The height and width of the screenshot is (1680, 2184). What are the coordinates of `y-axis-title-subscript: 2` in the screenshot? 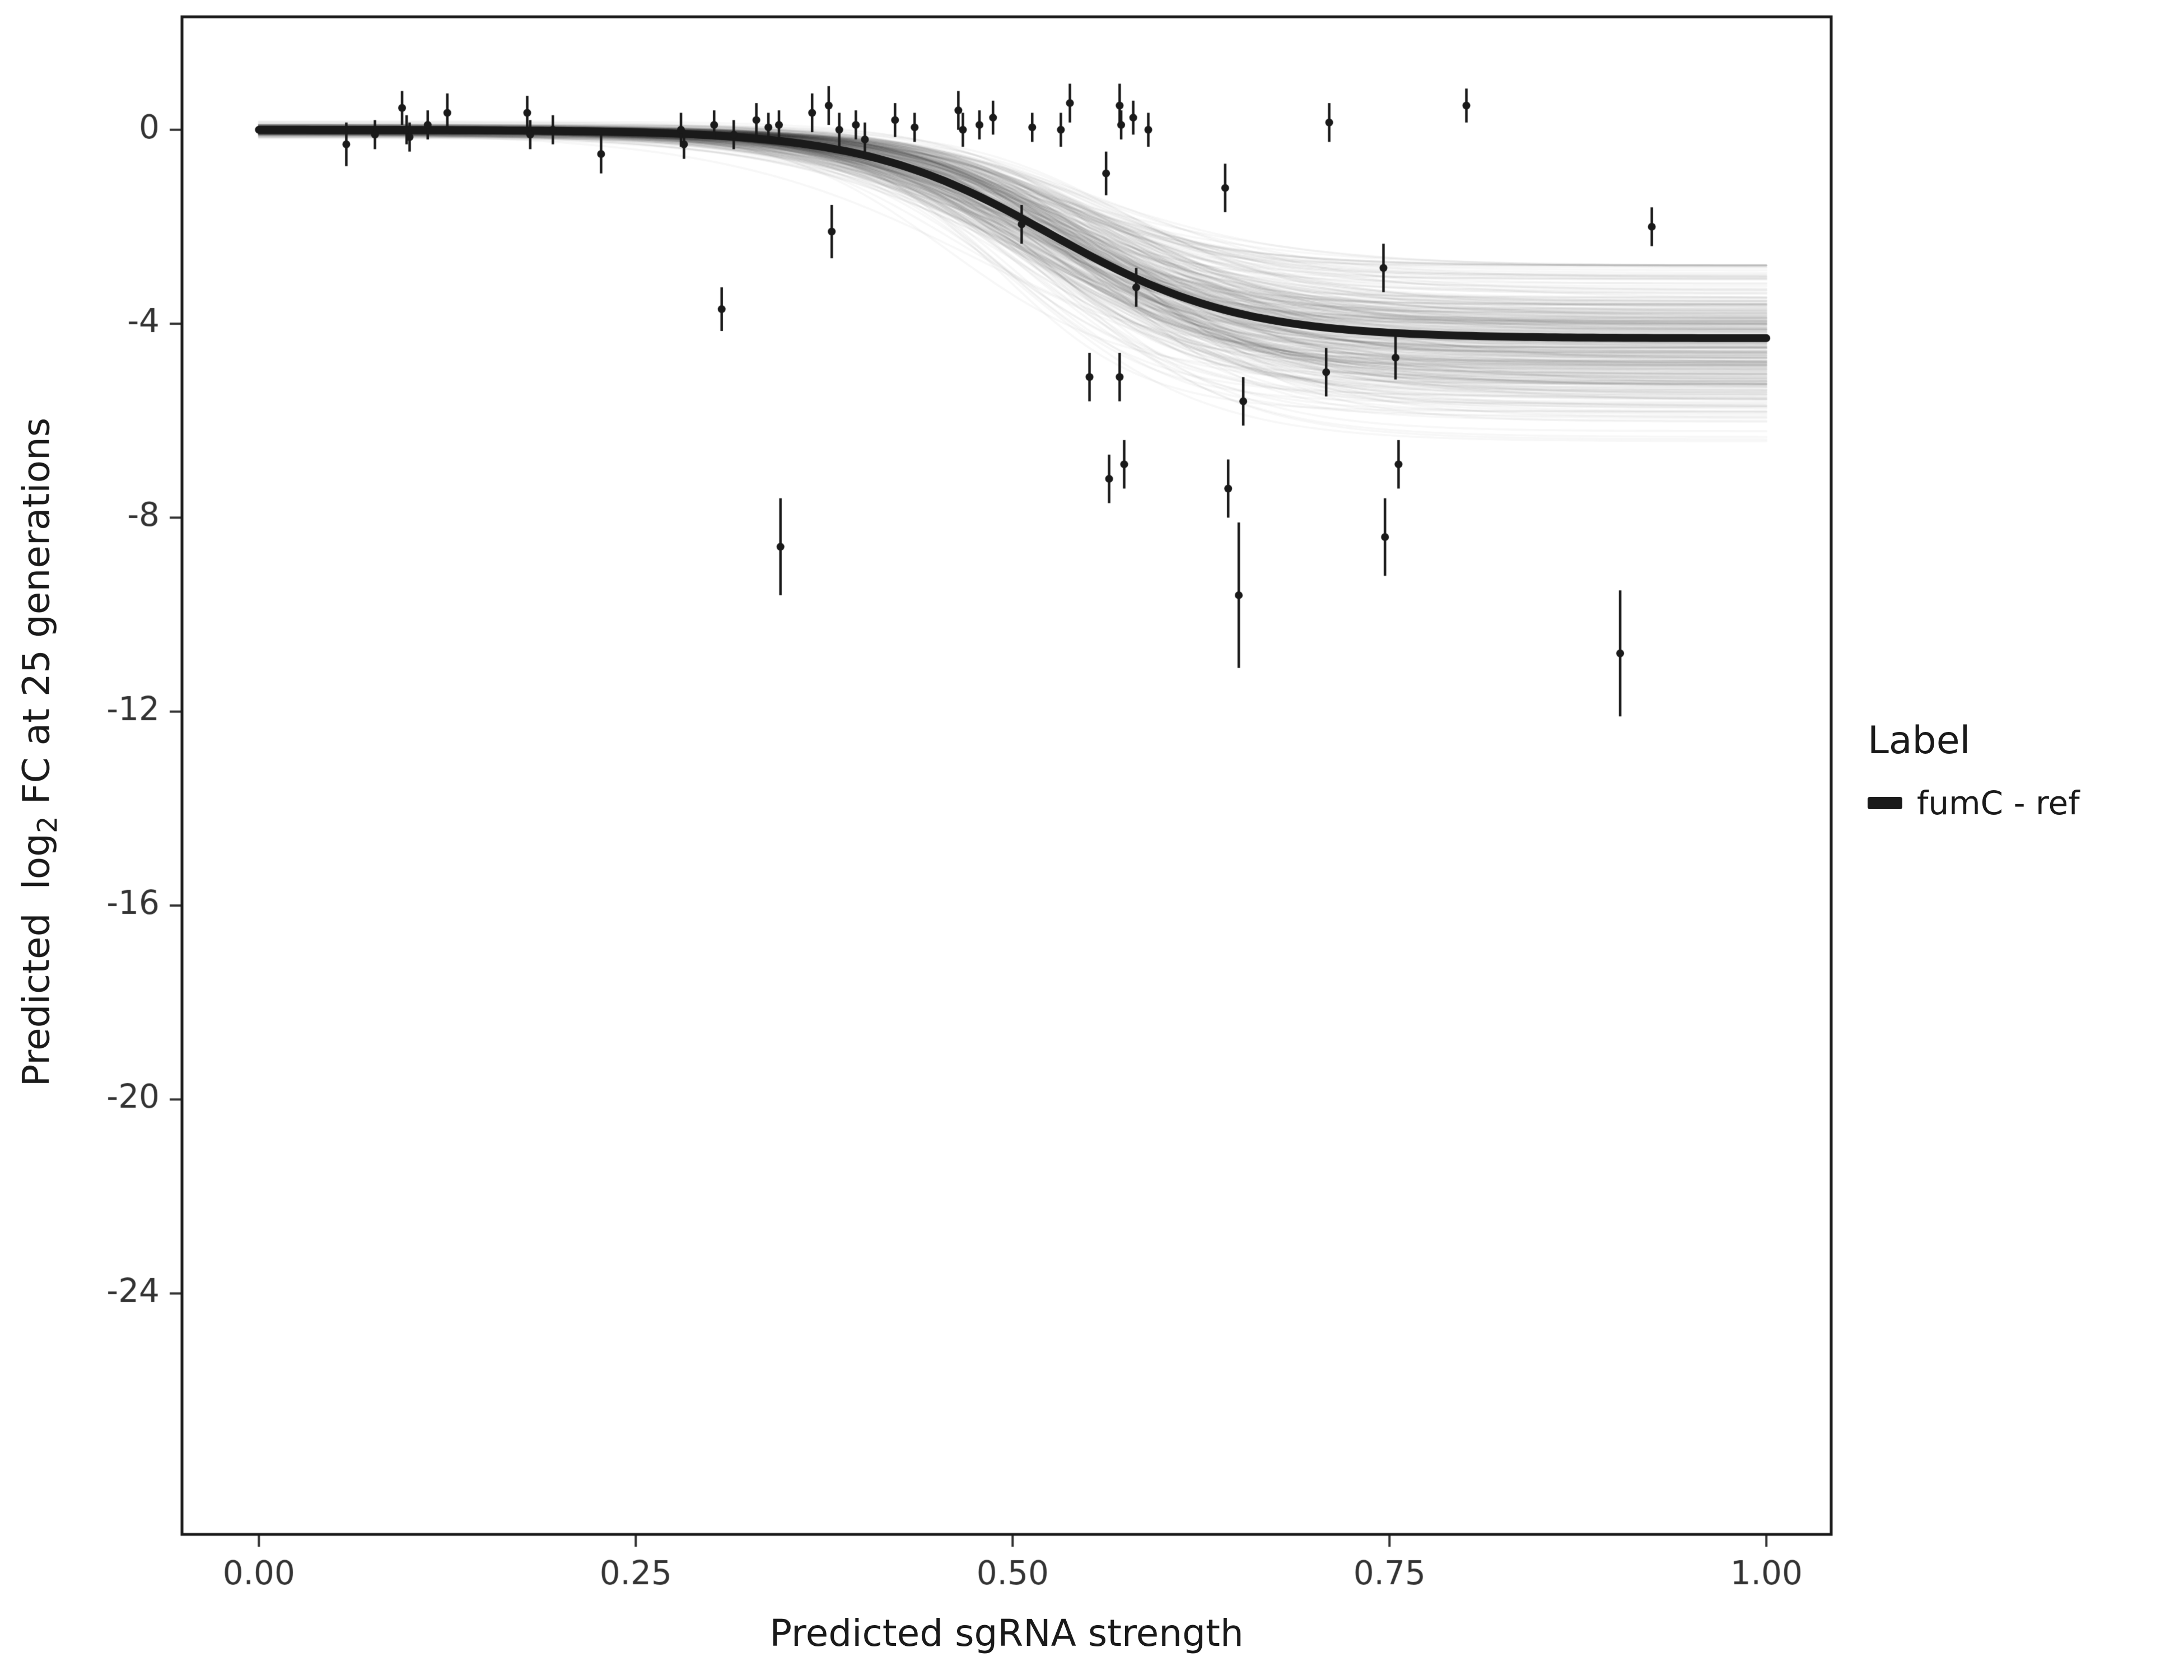 It's located at (48, 825).